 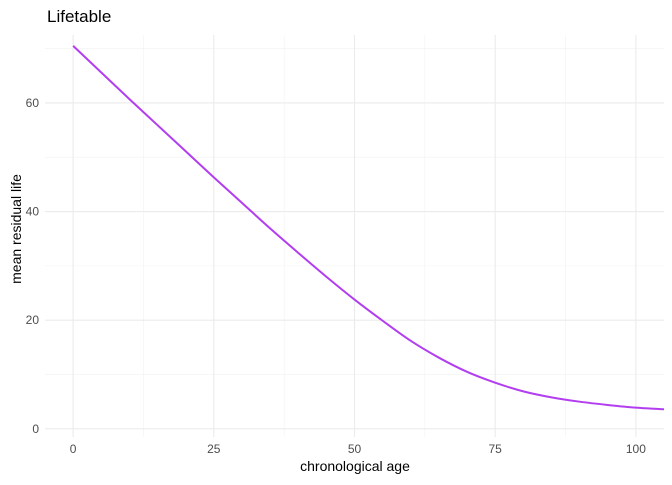 What do you see at coordinates (33, 103) in the screenshot?
I see `y-tick-label: 60` at bounding box center [33, 103].